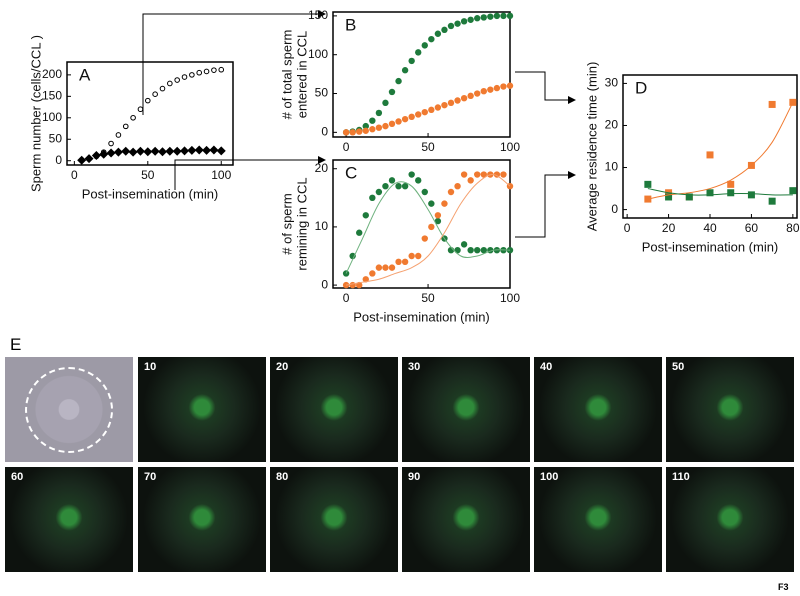 Image resolution: width=800 pixels, height=596 pixels. What do you see at coordinates (282, 477) in the screenshot?
I see `time-label: 80` at bounding box center [282, 477].